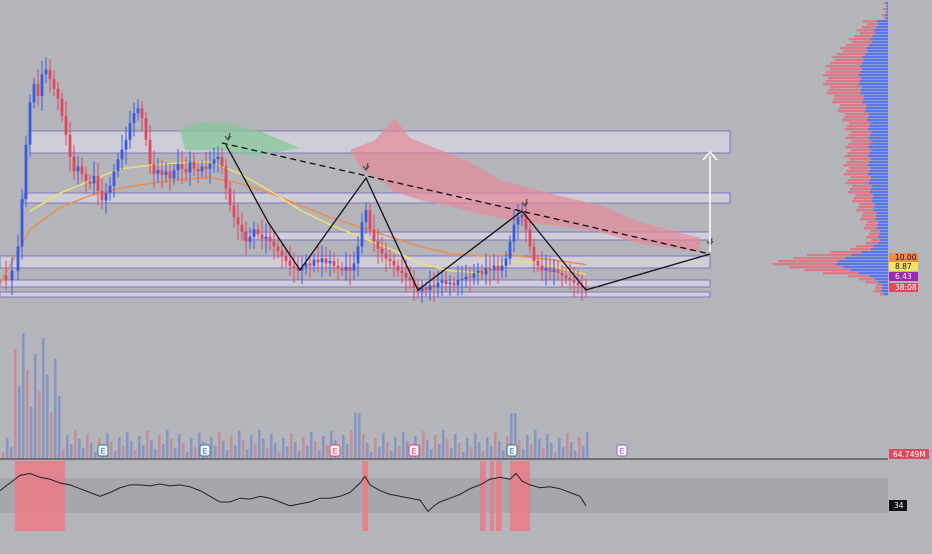  Describe the element at coordinates (903, 266) in the screenshot. I see `price-label: 8.87` at that location.